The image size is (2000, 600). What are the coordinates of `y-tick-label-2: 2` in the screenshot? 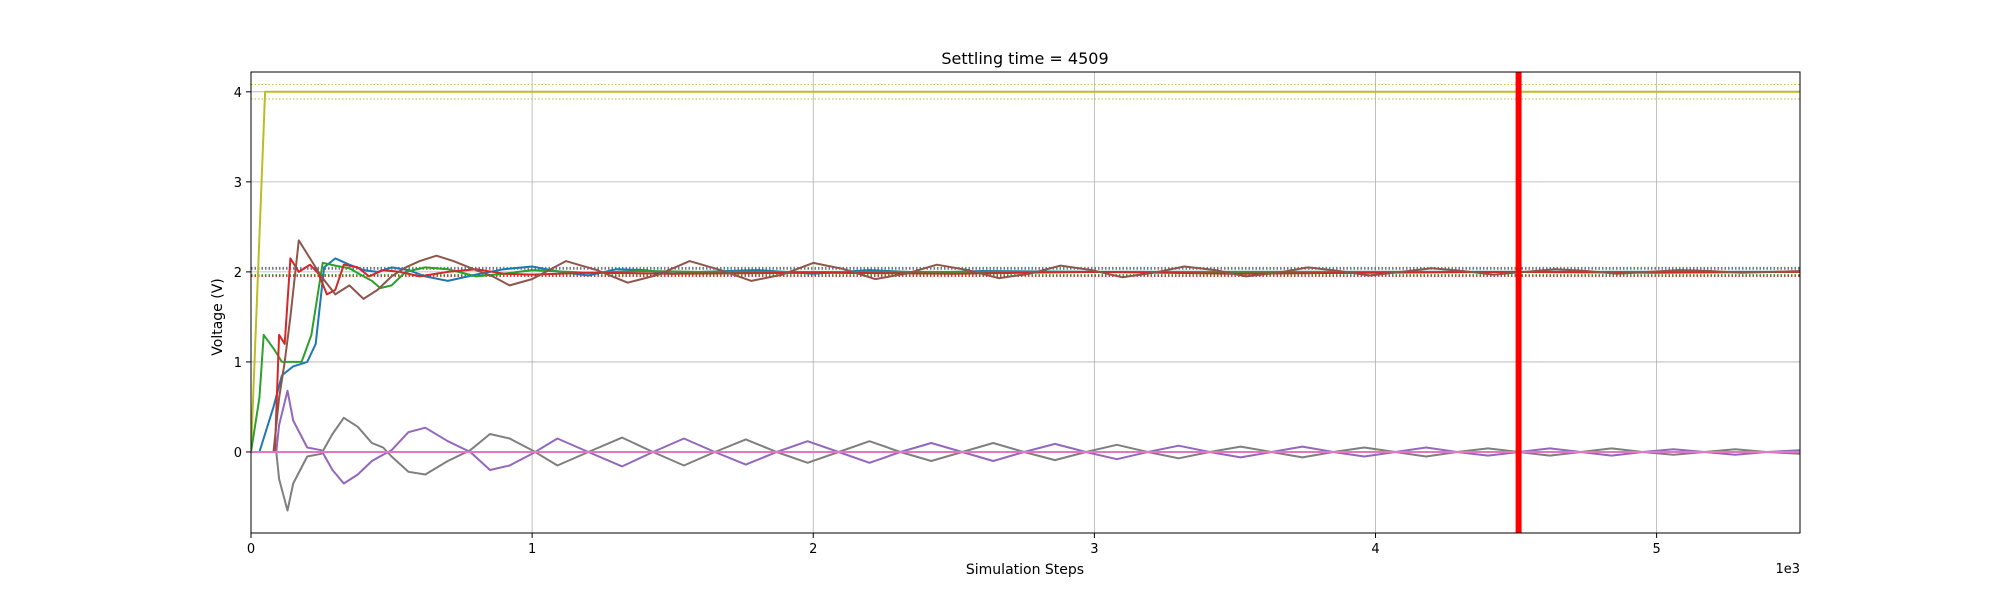 It's located at (238, 273).